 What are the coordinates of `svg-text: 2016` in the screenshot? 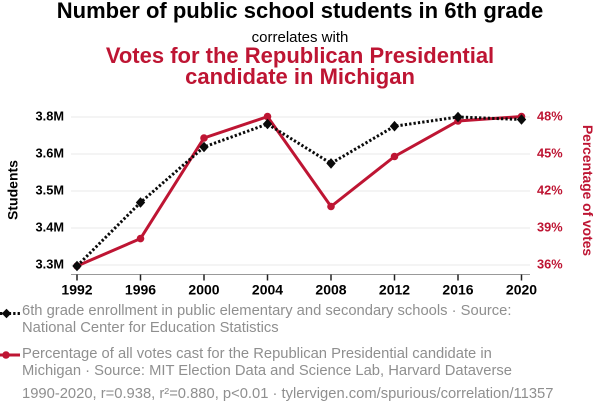 It's located at (457, 290).